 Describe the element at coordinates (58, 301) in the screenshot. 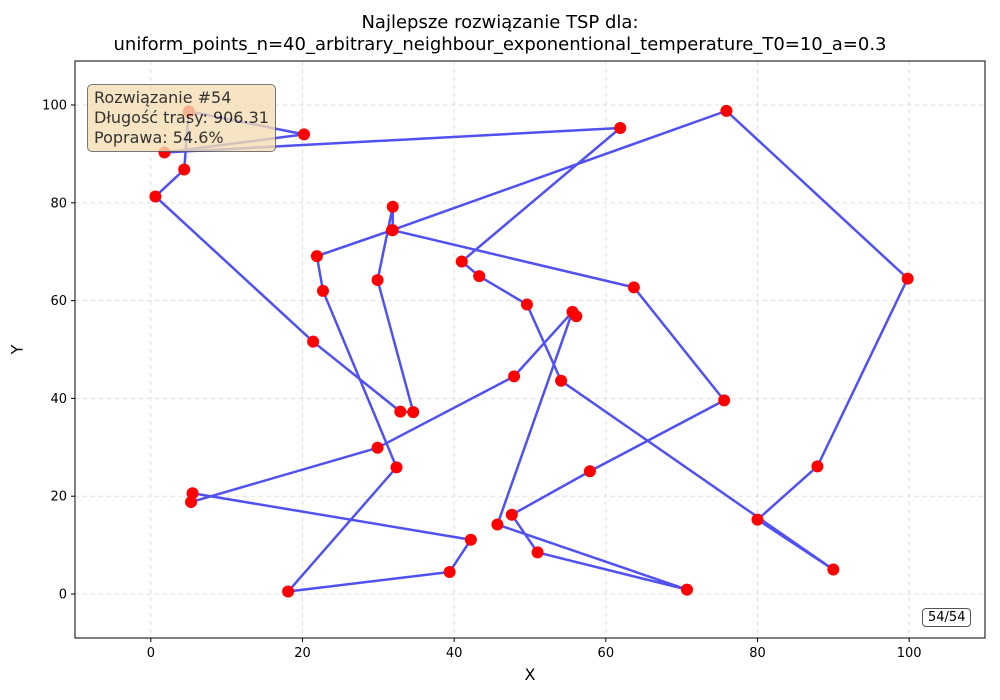

I see `y-tick-label: 60` at that location.